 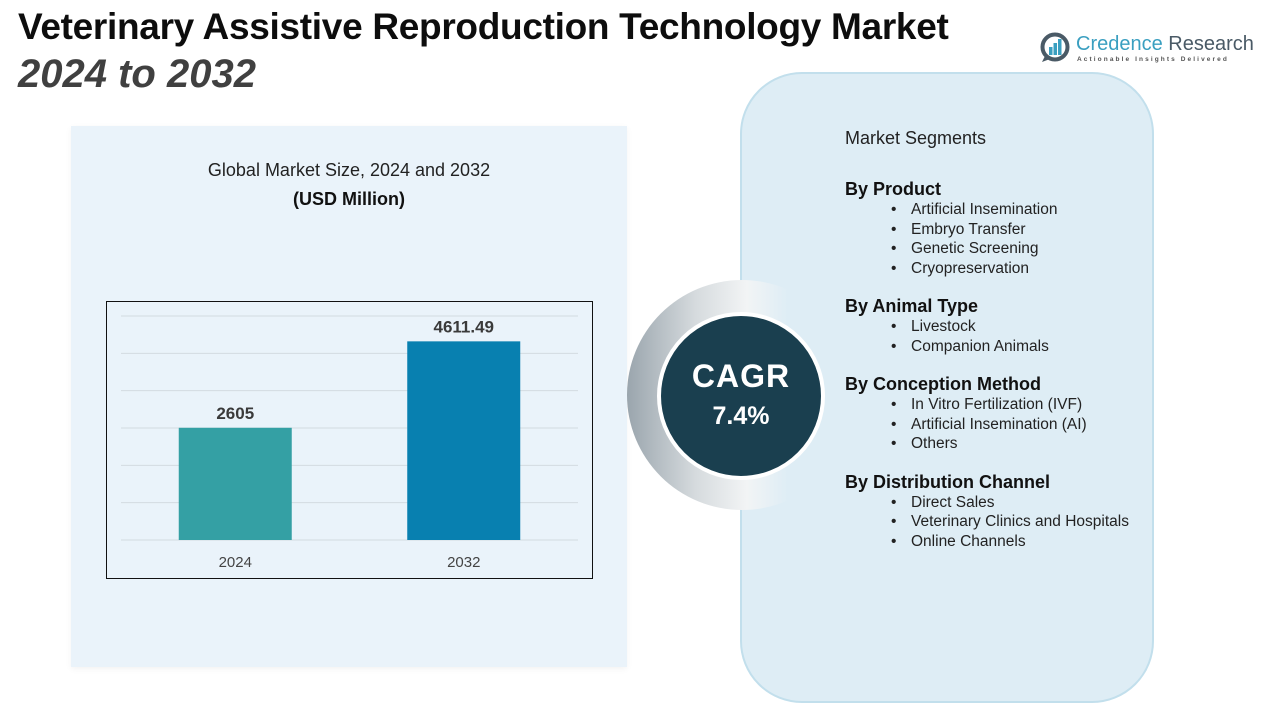 I want to click on logo-tagline: Actionable Insights Delivered, so click(x=1153, y=59).